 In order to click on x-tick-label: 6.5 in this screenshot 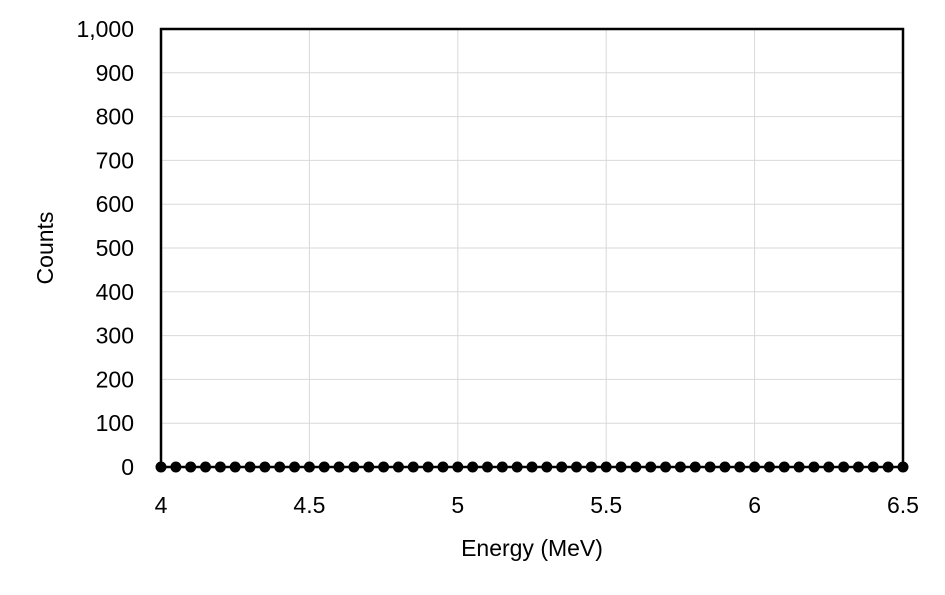, I will do `click(903, 505)`.